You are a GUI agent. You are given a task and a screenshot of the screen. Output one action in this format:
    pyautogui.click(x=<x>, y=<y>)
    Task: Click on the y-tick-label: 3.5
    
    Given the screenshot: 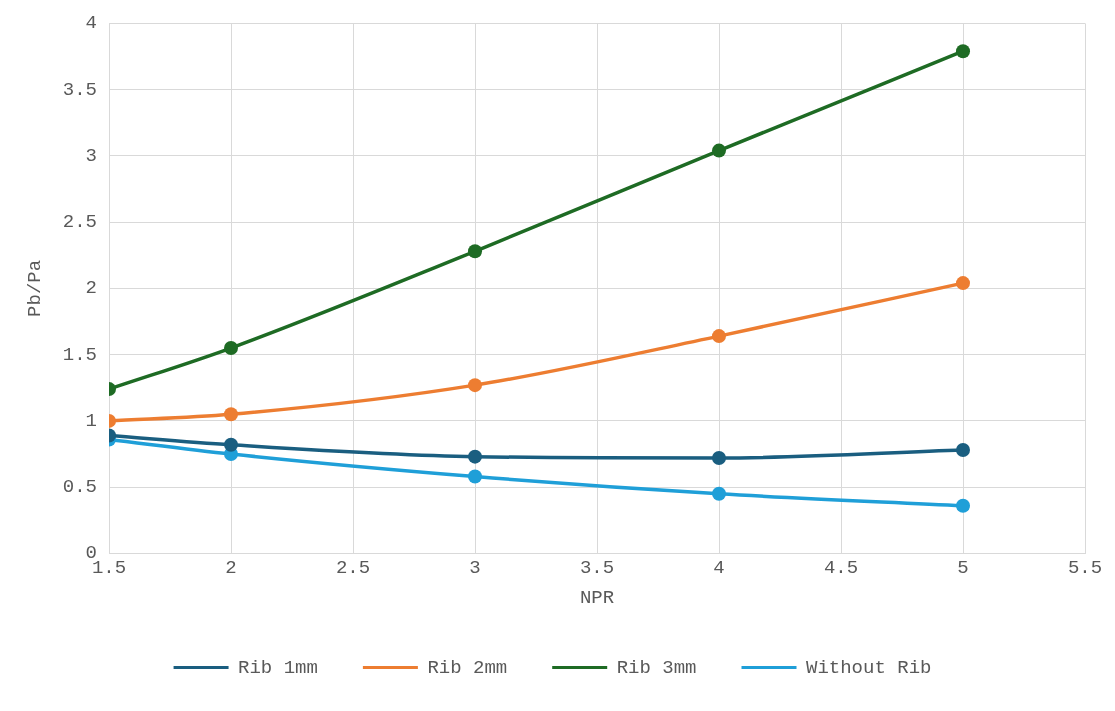 What is the action you would take?
    pyautogui.click(x=80, y=89)
    